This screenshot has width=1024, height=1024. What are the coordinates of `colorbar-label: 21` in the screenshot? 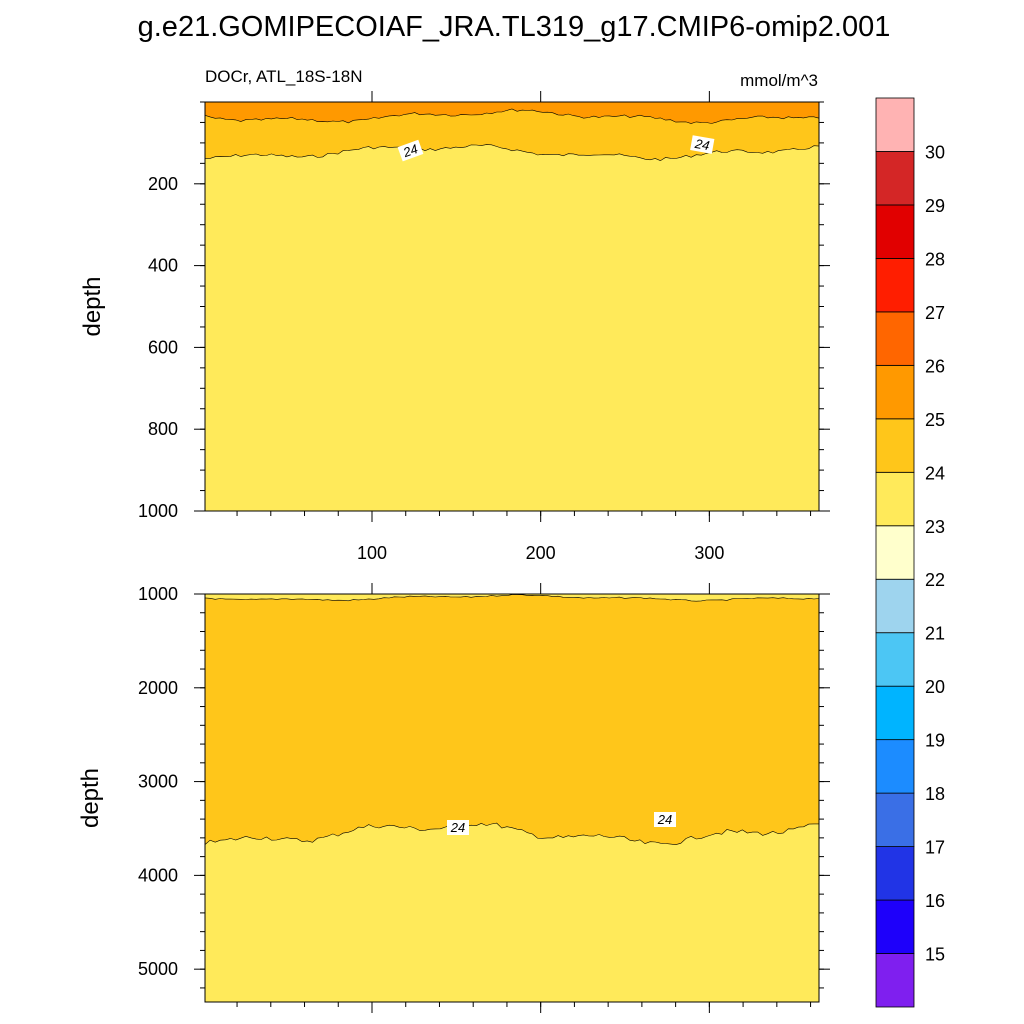 It's located at (935, 634).